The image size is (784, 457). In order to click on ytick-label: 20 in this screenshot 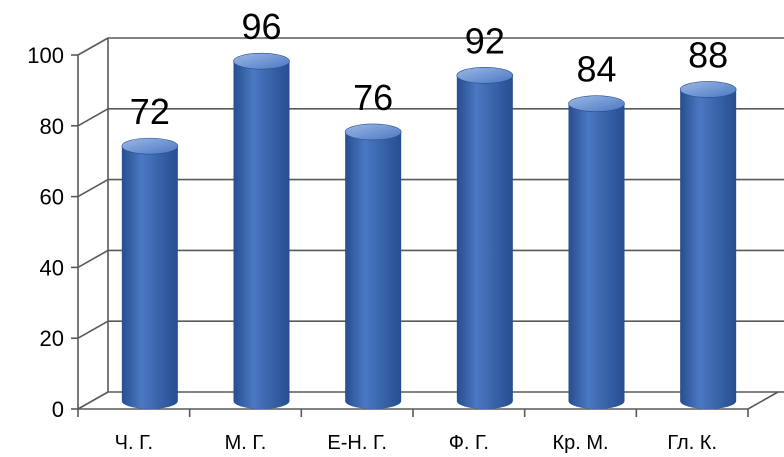, I will do `click(52, 338)`.